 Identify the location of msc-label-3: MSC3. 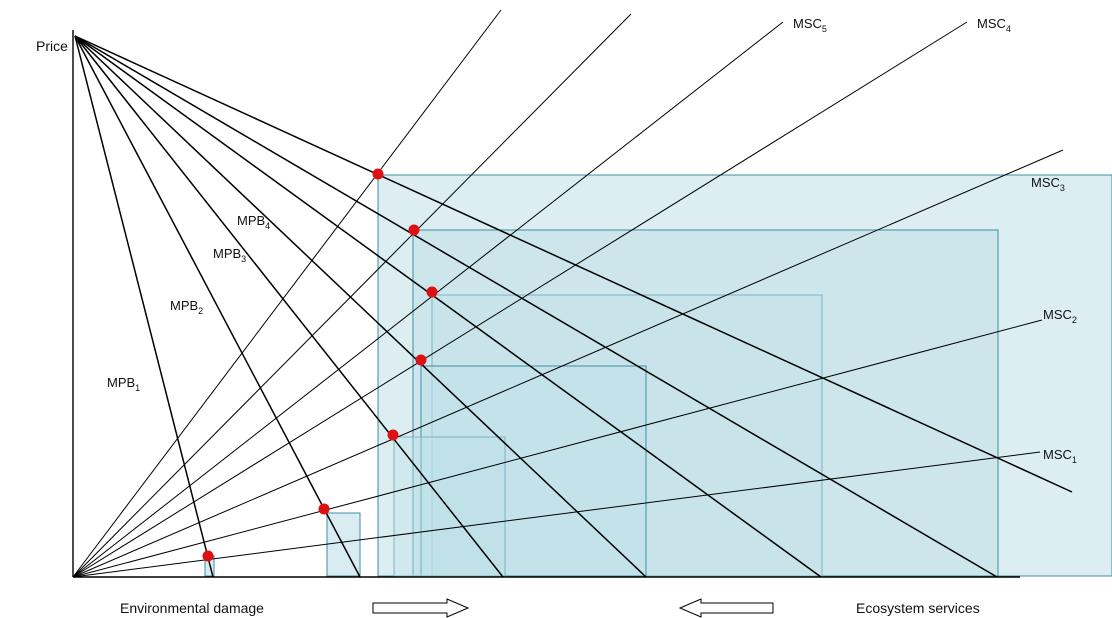
(1048, 184).